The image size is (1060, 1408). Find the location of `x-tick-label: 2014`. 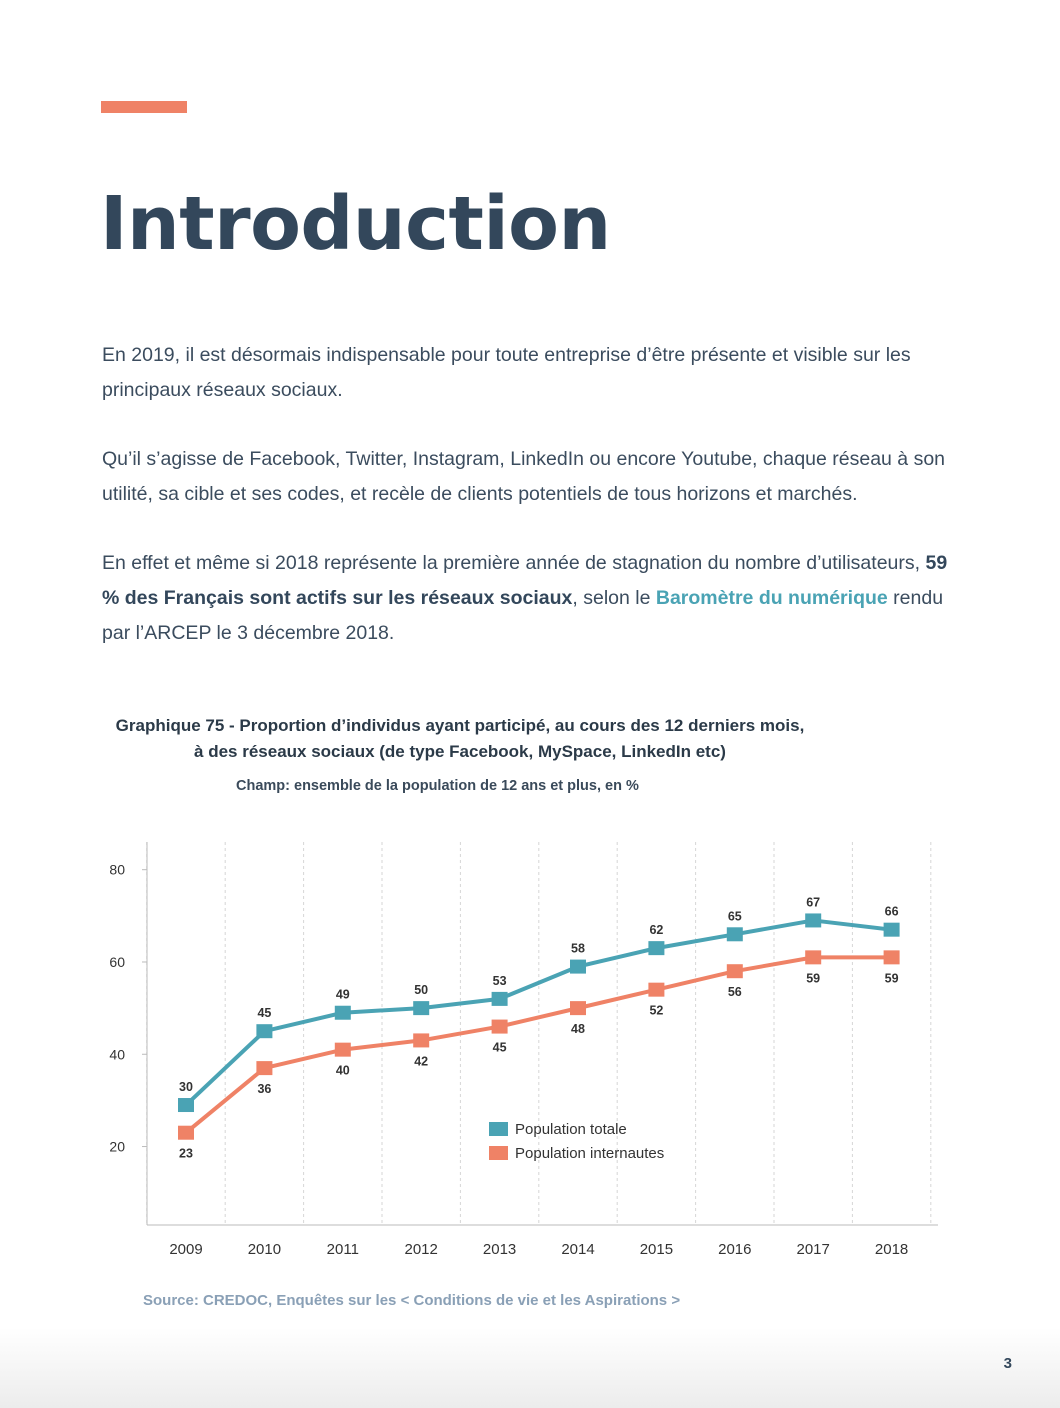

x-tick-label: 2014 is located at coordinates (577, 1249).